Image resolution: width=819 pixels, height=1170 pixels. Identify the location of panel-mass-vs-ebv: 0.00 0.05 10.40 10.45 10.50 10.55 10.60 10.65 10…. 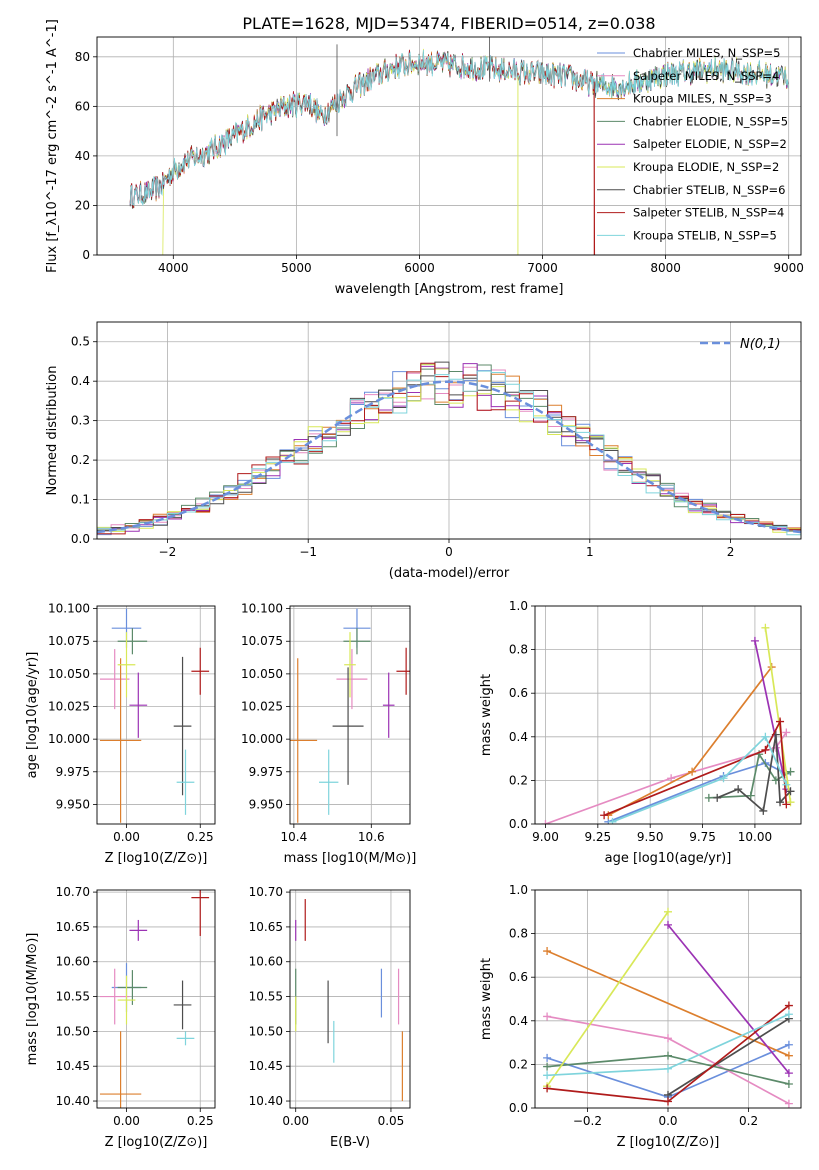
(330, 1017).